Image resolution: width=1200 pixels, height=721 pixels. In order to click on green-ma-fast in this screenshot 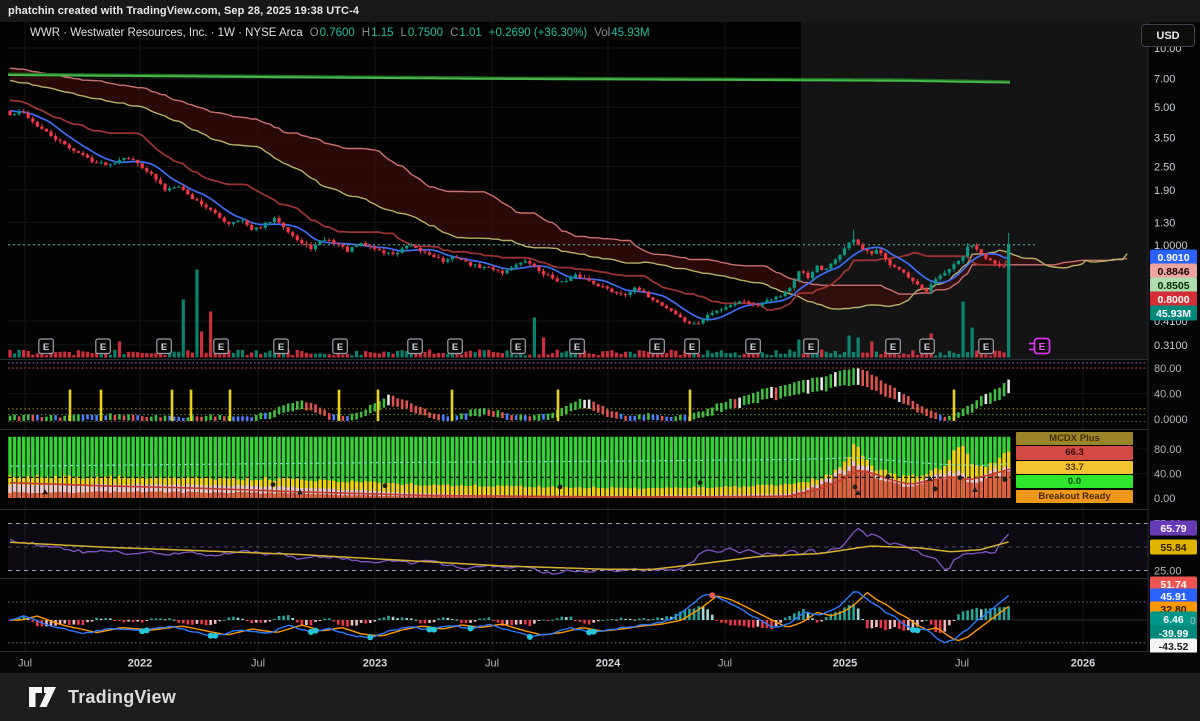, I will do `click(509, 78)`.